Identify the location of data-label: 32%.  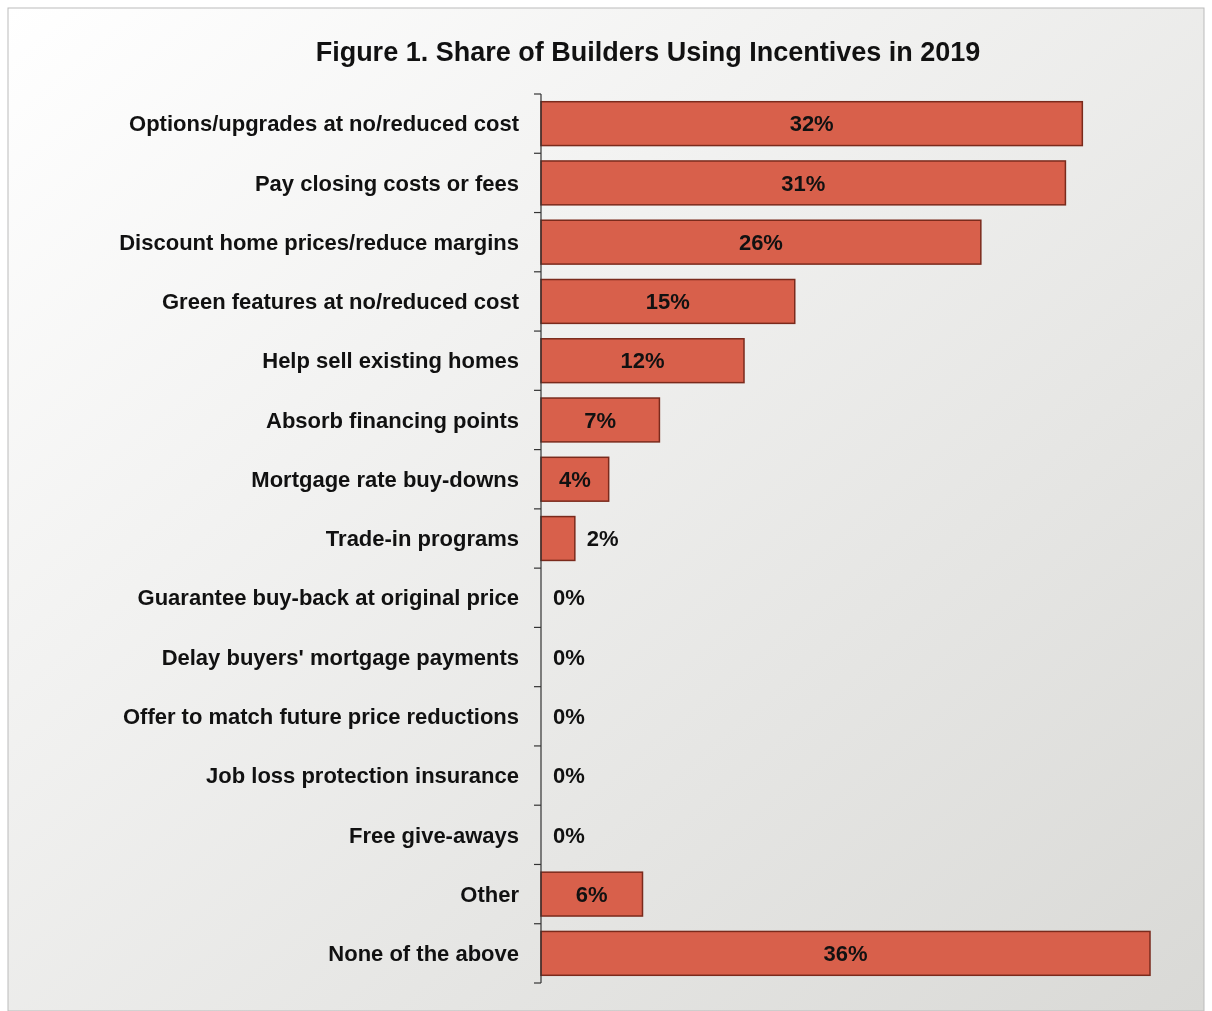
(811, 124).